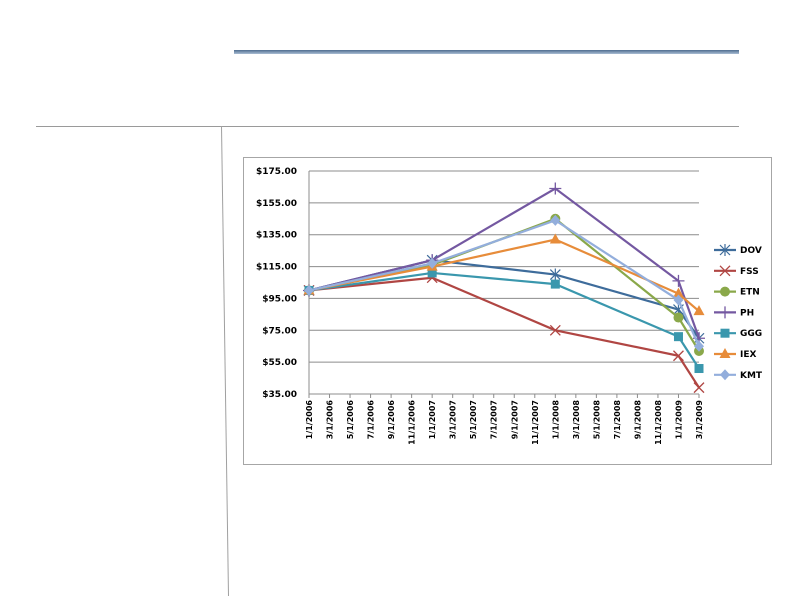  I want to click on x-tick-label: 5/1/2008, so click(596, 420).